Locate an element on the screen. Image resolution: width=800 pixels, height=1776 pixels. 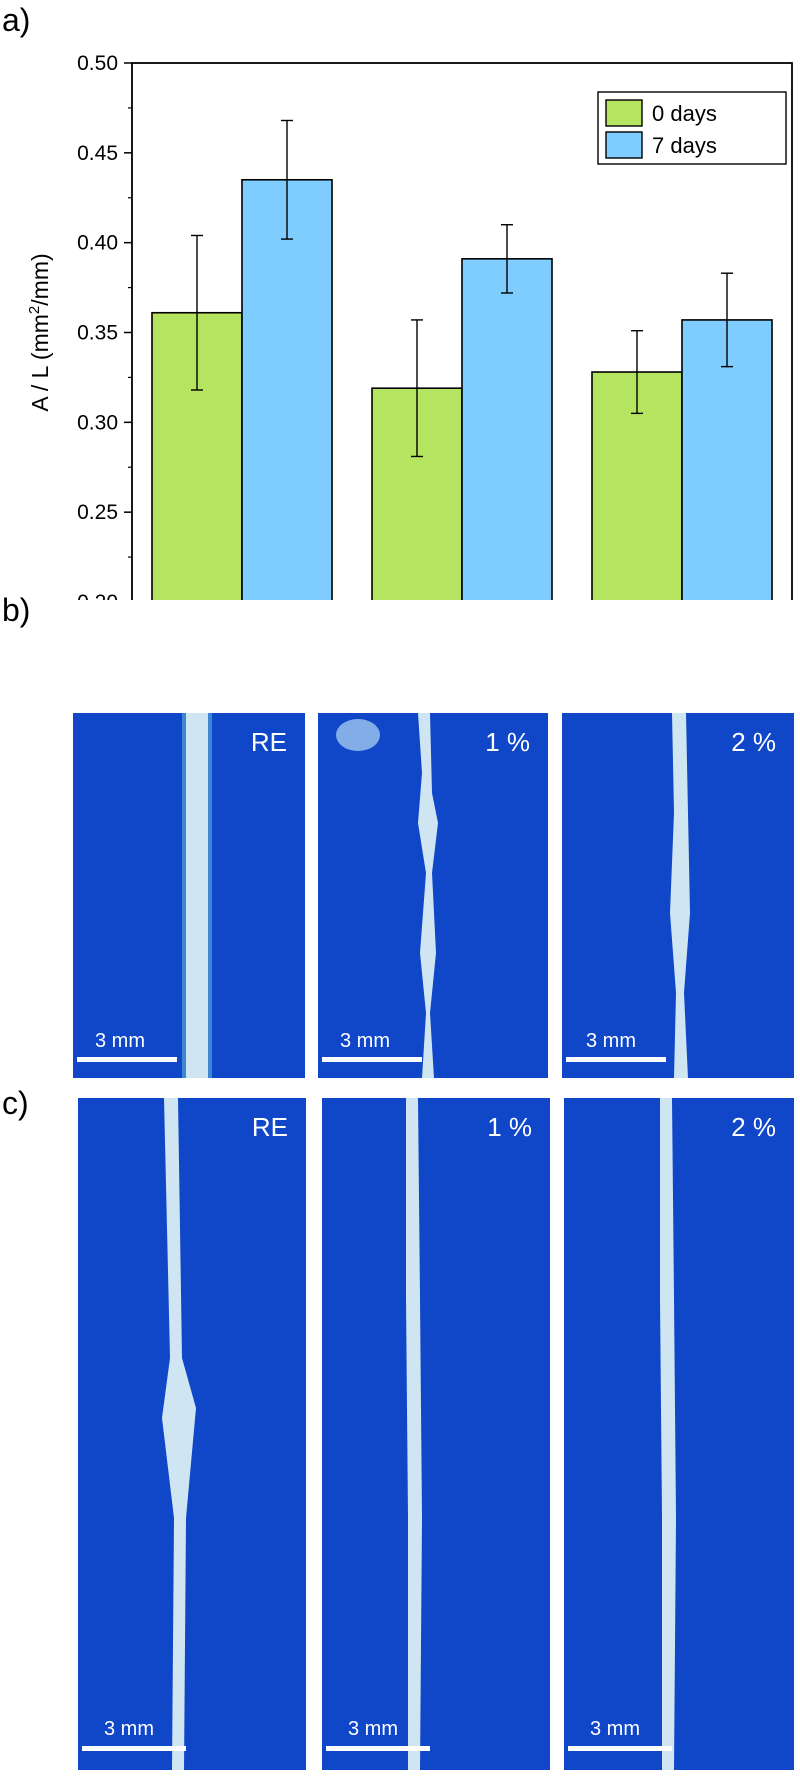
y-tick-label: 0.40 is located at coordinates (97, 243).